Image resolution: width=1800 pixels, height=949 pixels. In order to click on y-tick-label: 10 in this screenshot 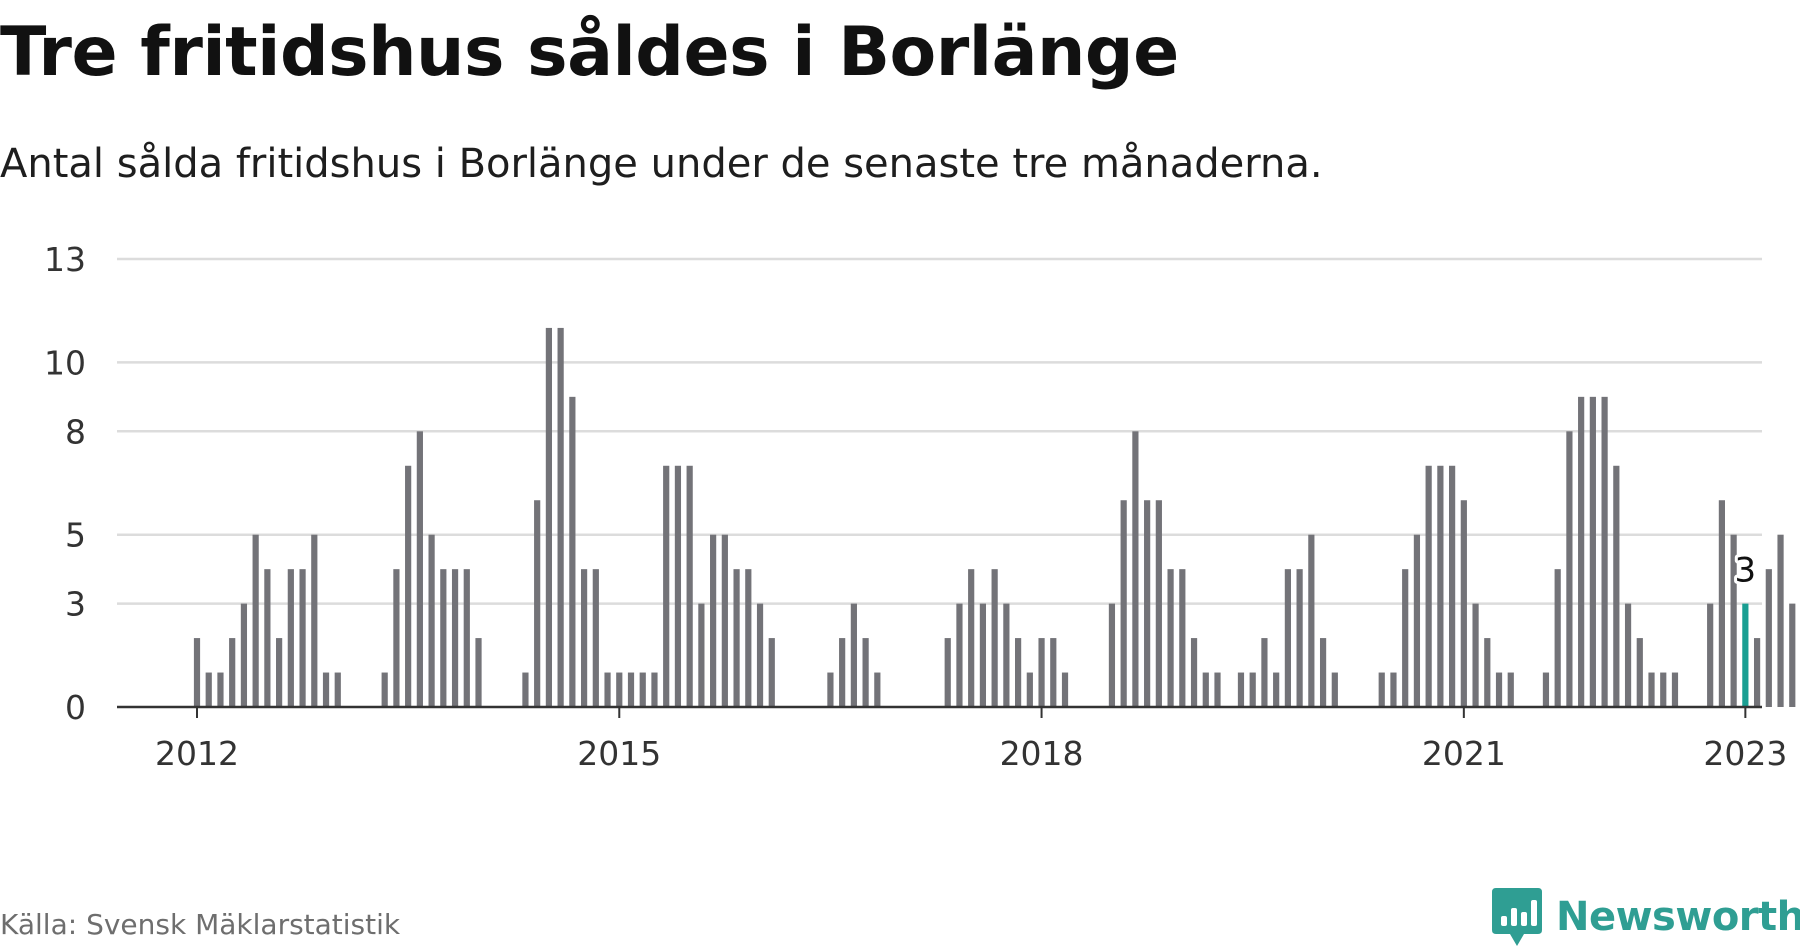, I will do `click(65, 362)`.